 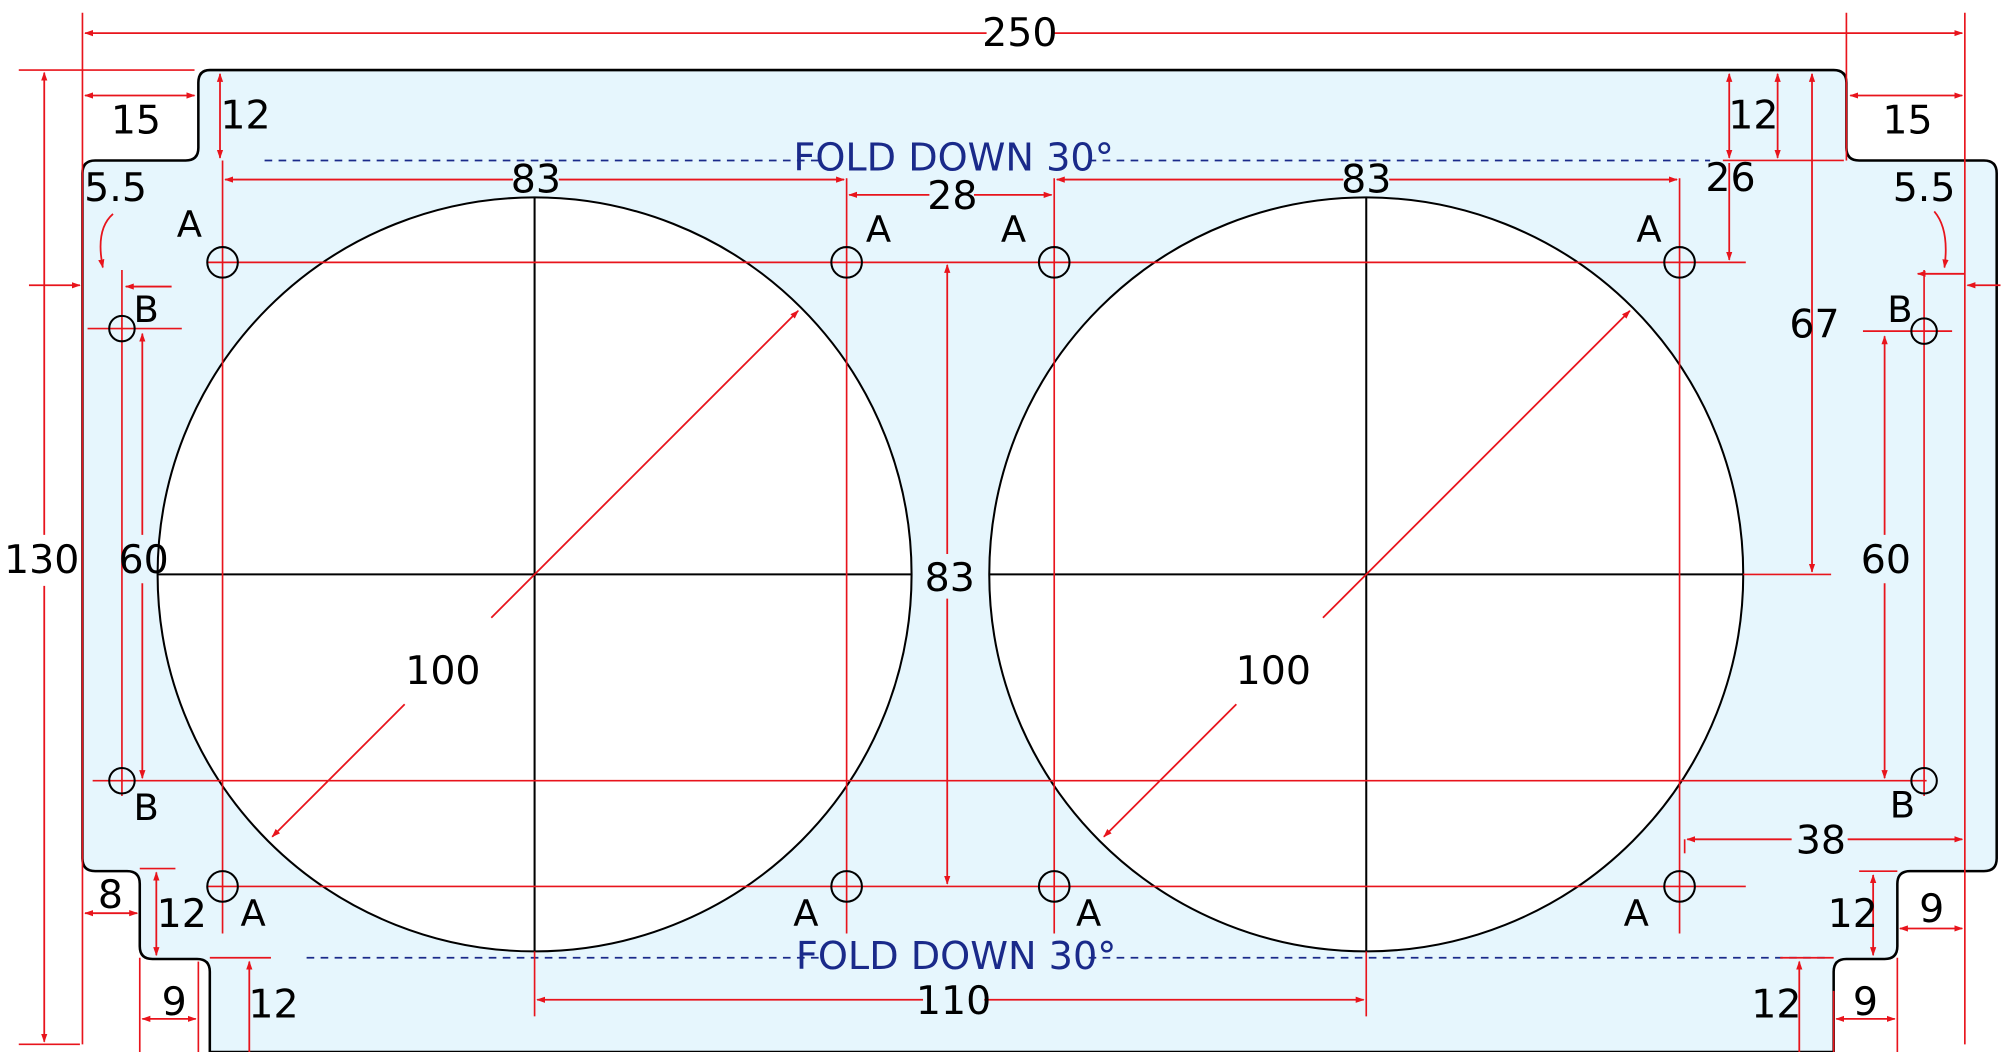 I want to click on label-b-2: B, so click(x=145, y=807).